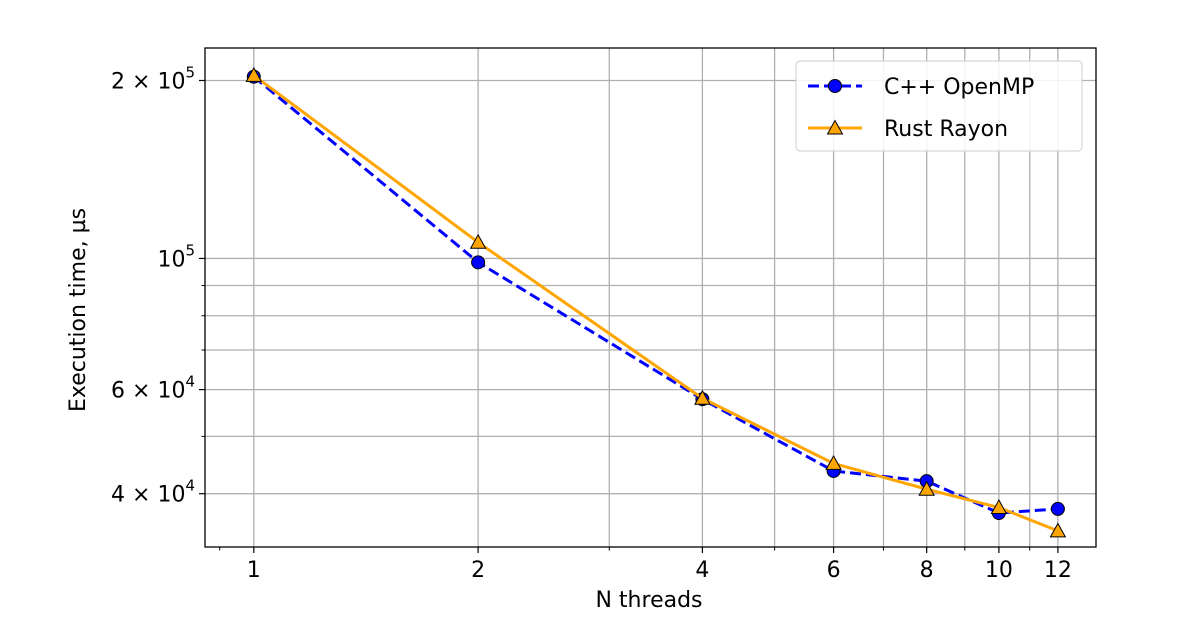 This screenshot has width=1194, height=639. What do you see at coordinates (834, 570) in the screenshot?
I see `x-tick-label: 6` at bounding box center [834, 570].